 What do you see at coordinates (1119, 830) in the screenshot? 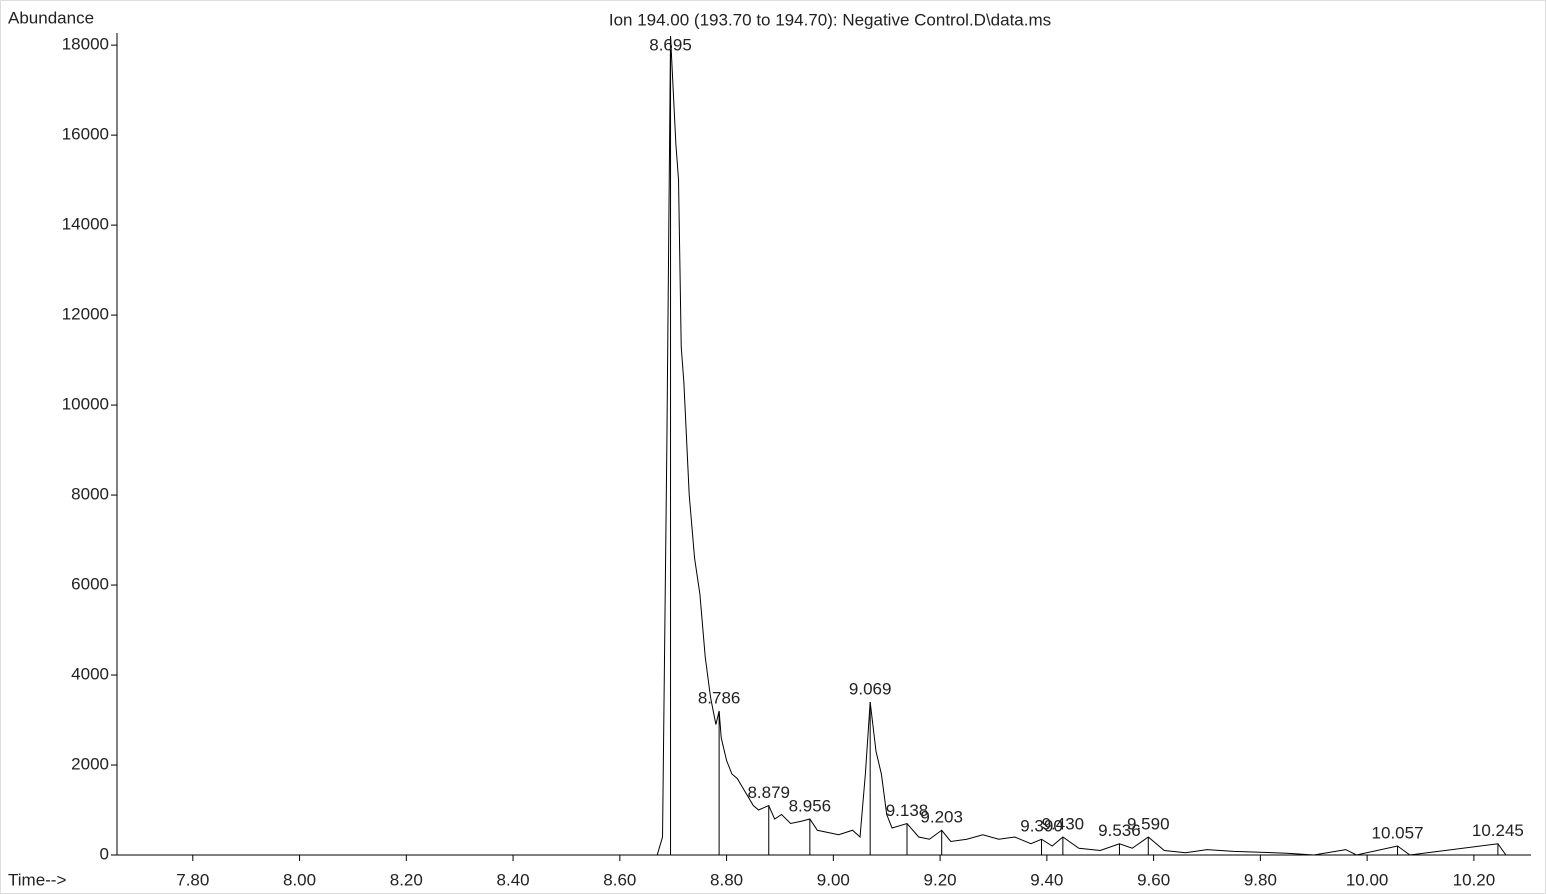
I see `peak-label: 9.536` at bounding box center [1119, 830].